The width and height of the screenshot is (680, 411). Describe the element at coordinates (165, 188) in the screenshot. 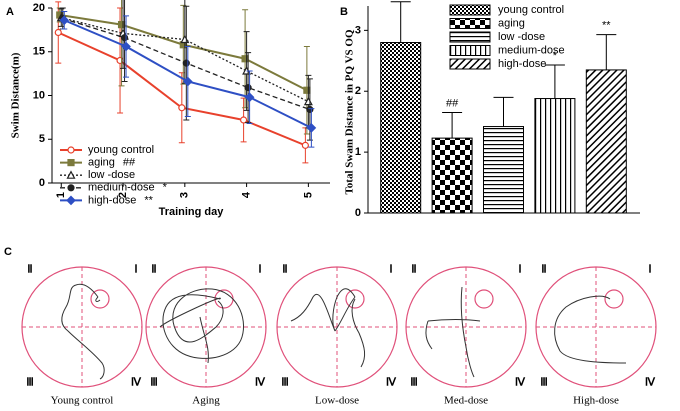

I see `legend-annotation: *` at that location.